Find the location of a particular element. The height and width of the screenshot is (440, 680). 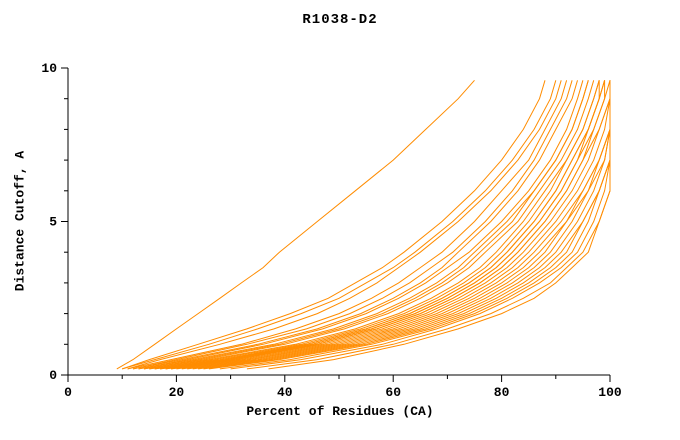

y-tick-label: 10 is located at coordinates (49, 68).